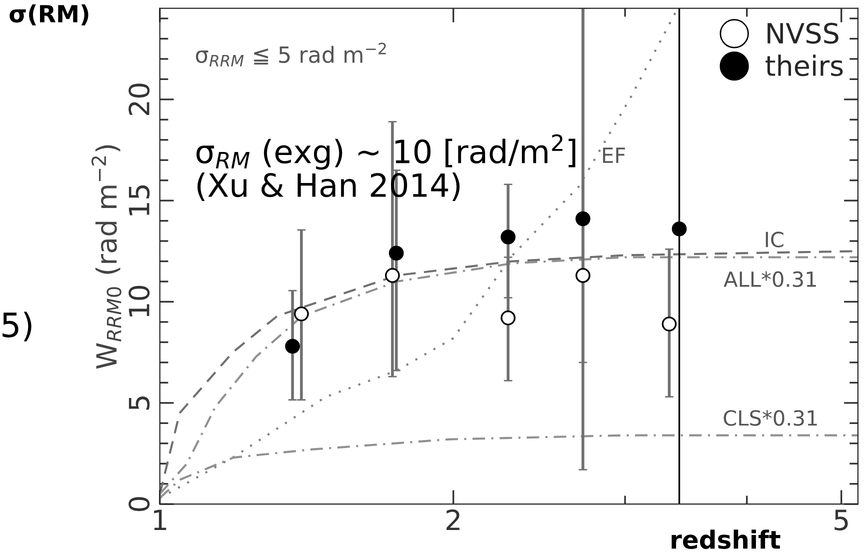 This screenshot has width=864, height=557. Describe the element at coordinates (770, 418) in the screenshot. I see `annotation: CLS*0.31` at that location.